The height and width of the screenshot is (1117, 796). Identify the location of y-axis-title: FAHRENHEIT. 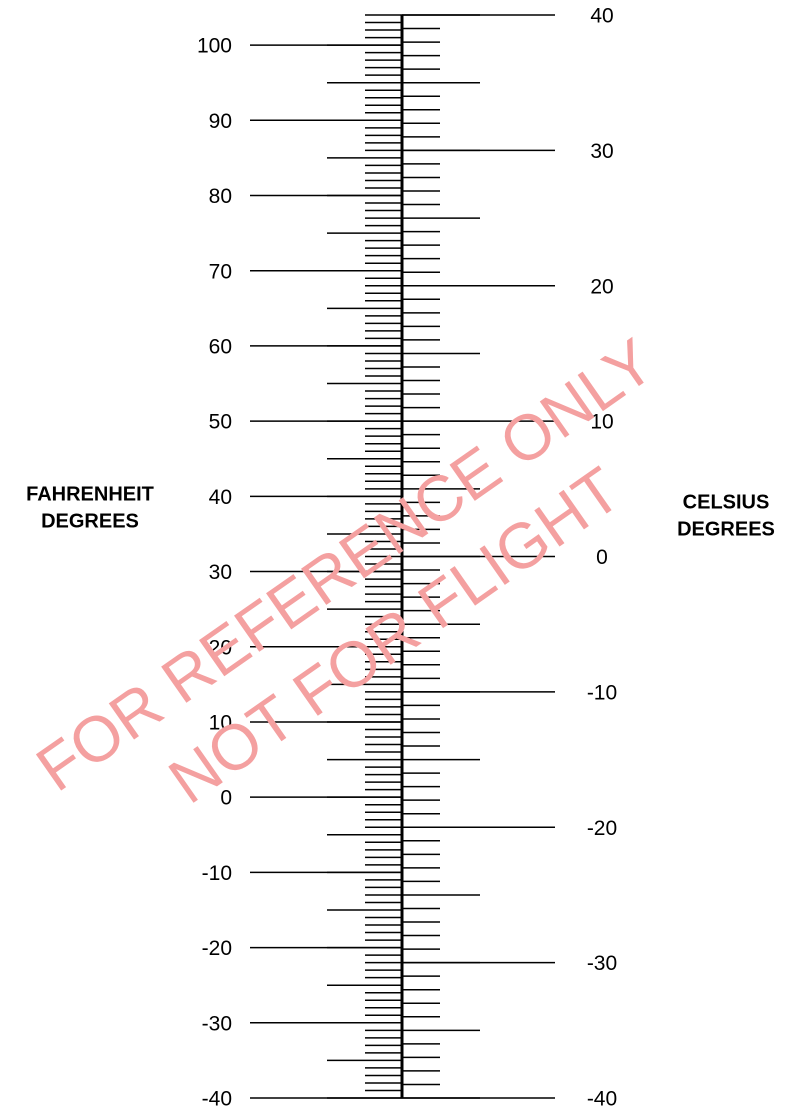
(90, 494).